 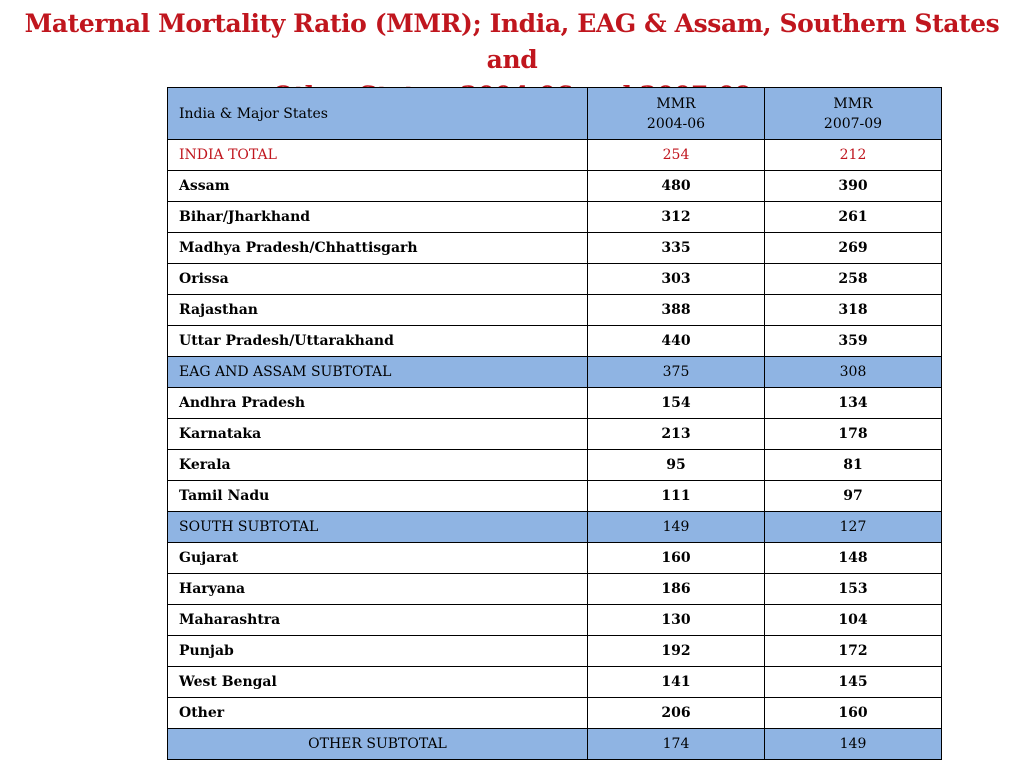 What do you see at coordinates (377, 279) in the screenshot?
I see `state-name-cell: Orissa` at bounding box center [377, 279].